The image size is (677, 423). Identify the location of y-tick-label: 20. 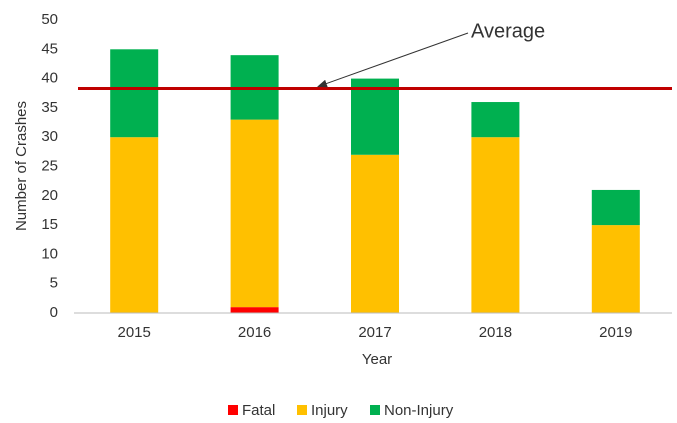
(49, 195).